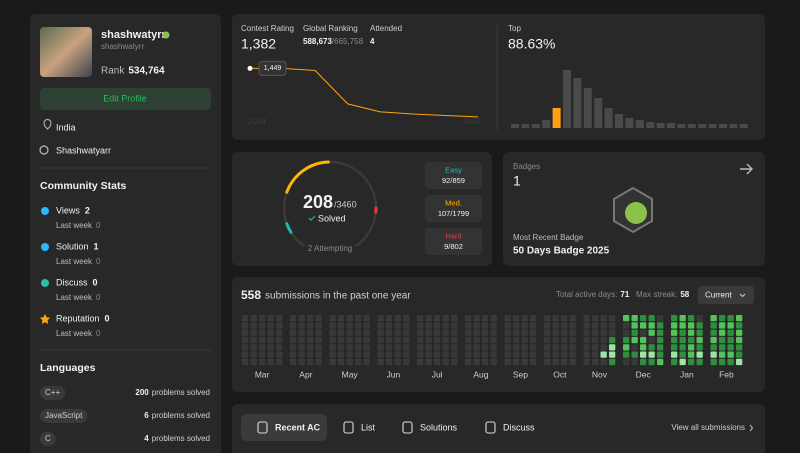 This screenshot has width=800, height=453. What do you see at coordinates (330, 203) in the screenshot?
I see `gauge-arc` at bounding box center [330, 203].